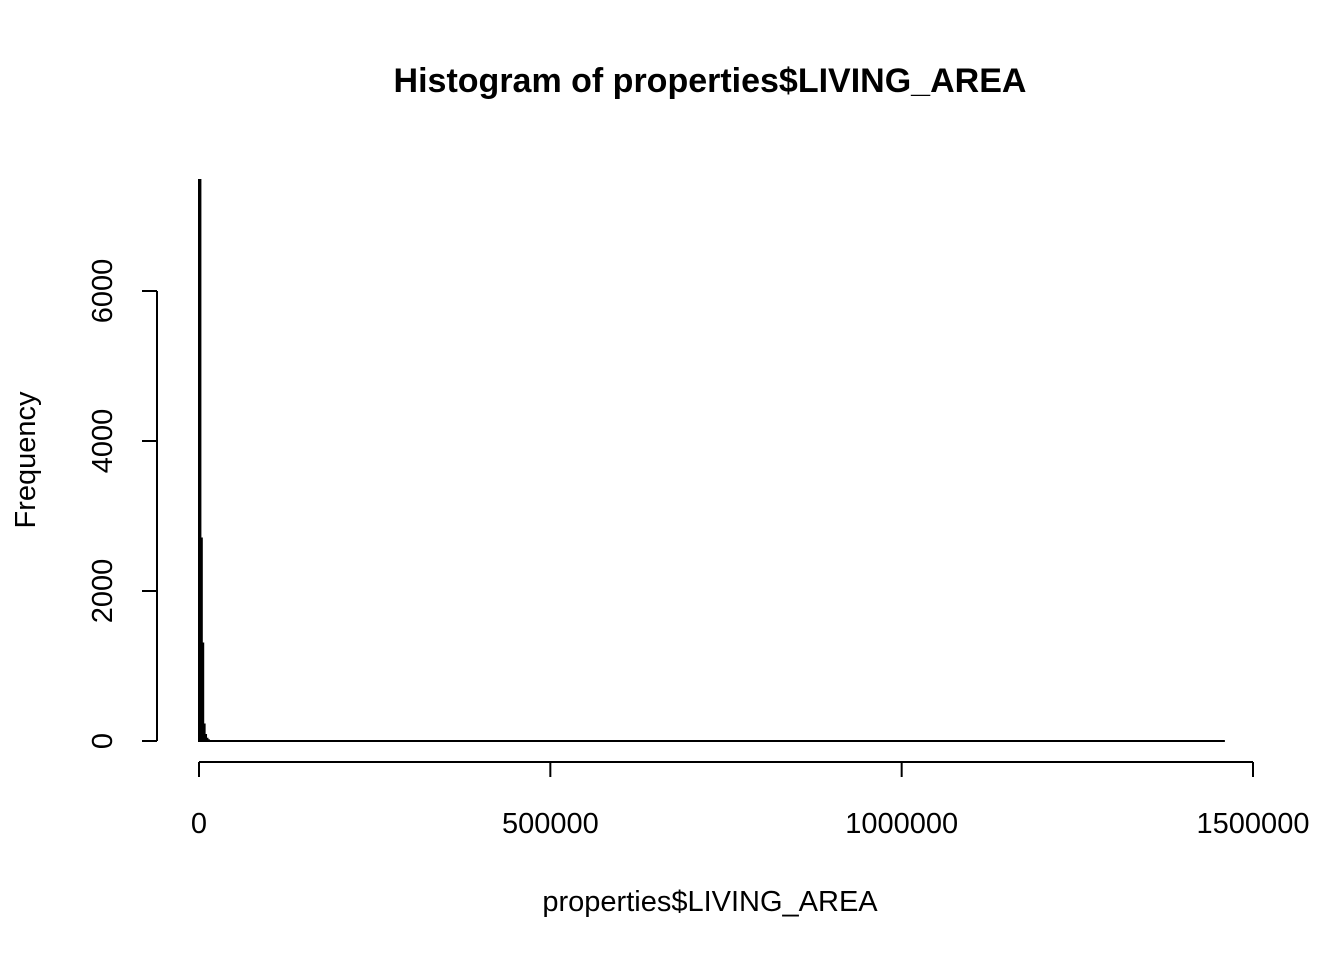 This screenshot has width=1344, height=965. What do you see at coordinates (199, 824) in the screenshot?
I see `x-tick-label: 0` at bounding box center [199, 824].